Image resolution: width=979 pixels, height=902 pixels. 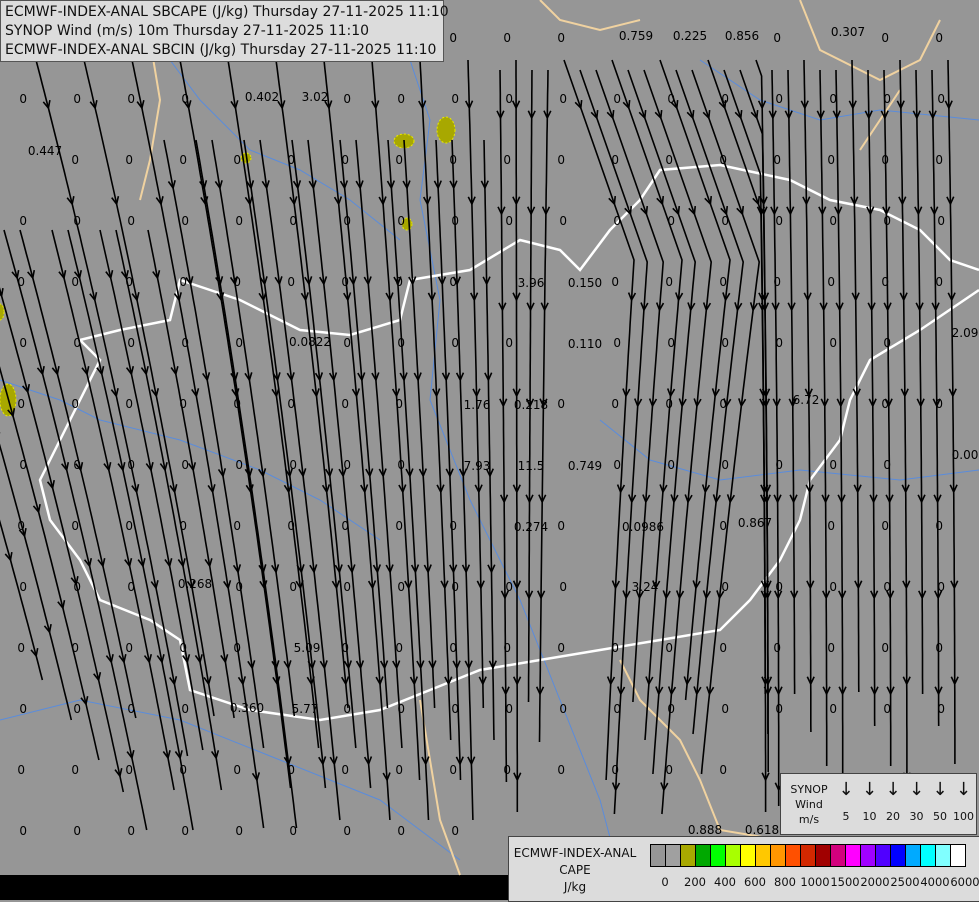 What do you see at coordinates (875, 882) in the screenshot?
I see `color-scale-tick: 2000` at bounding box center [875, 882].